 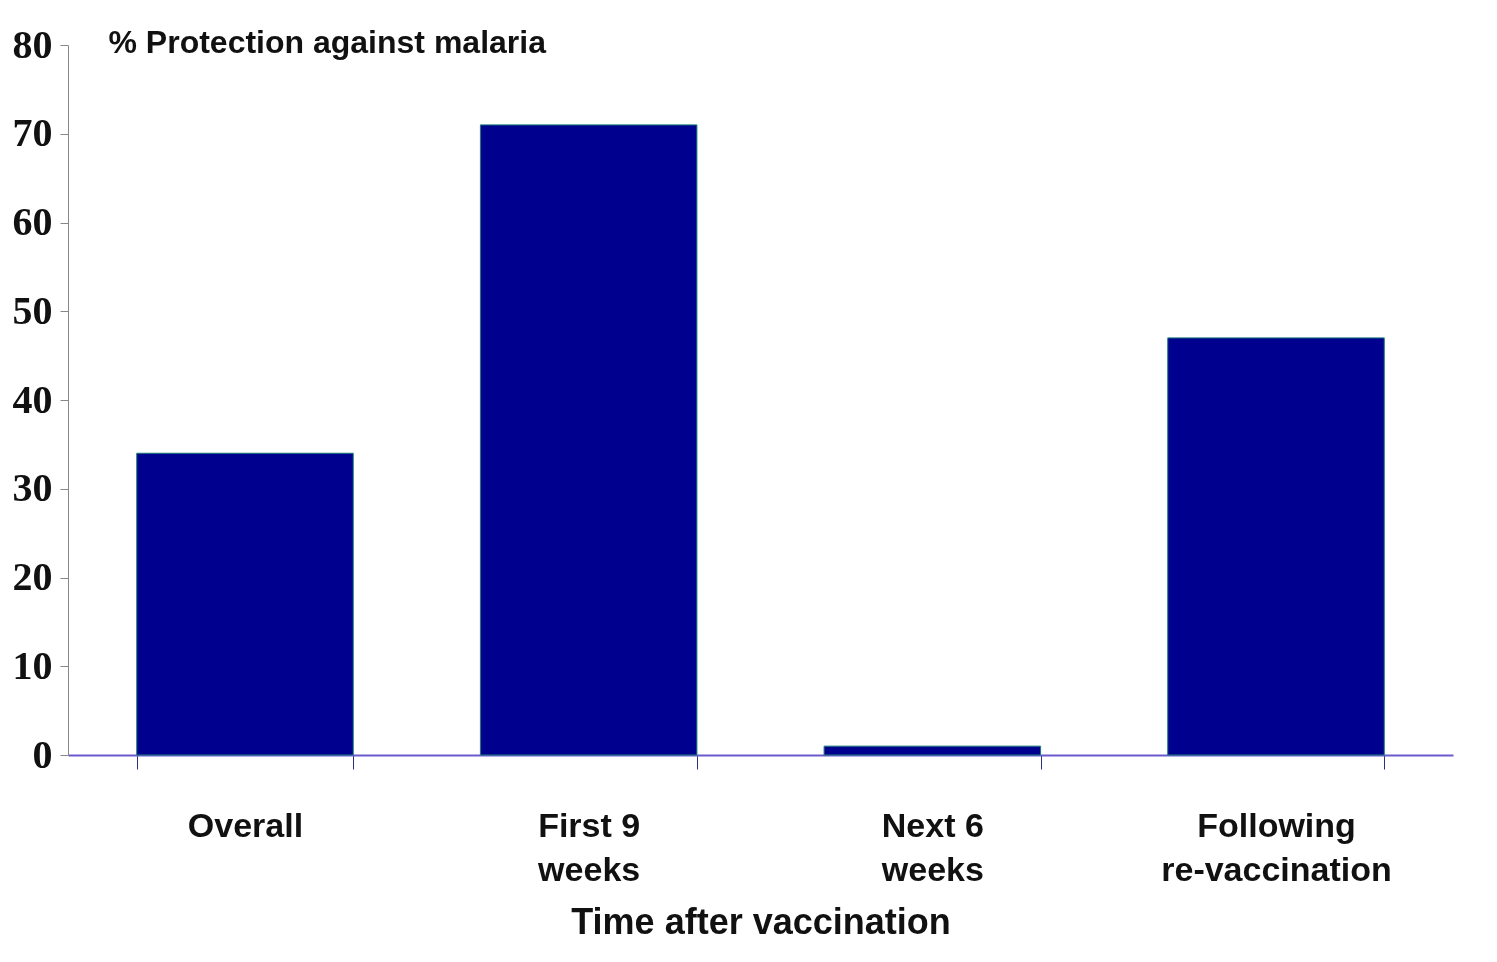 I want to click on y-tick-label: 70, so click(x=32, y=133).